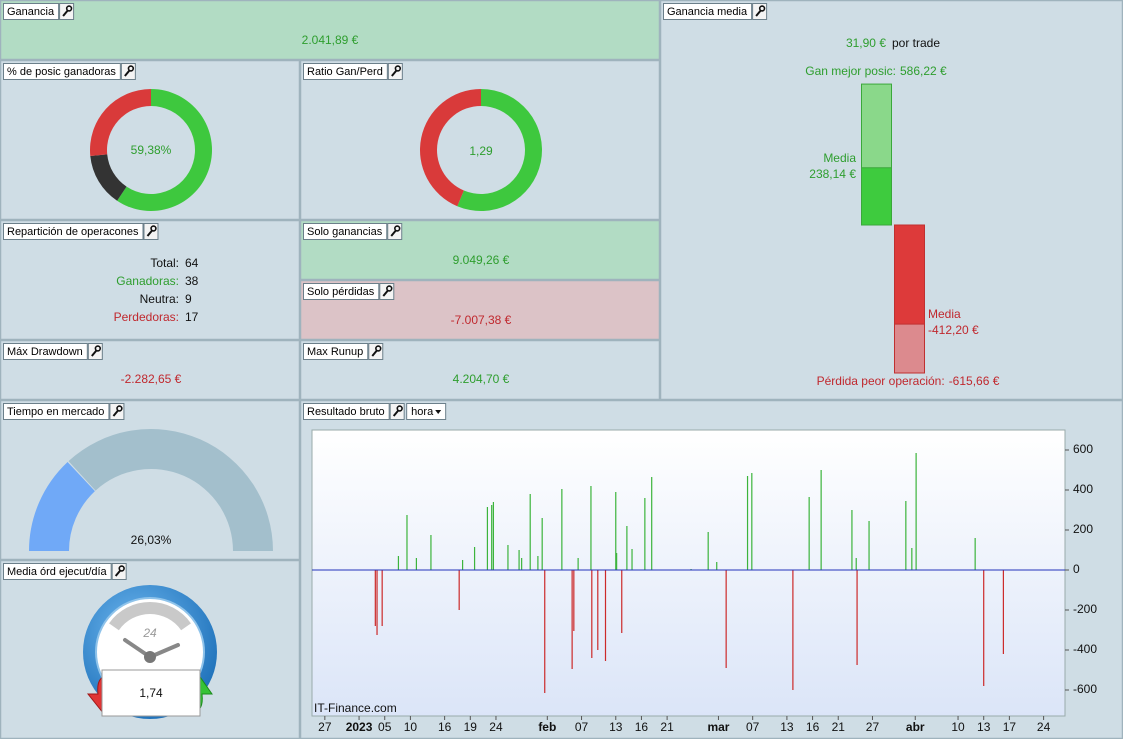 Image resolution: width=1123 pixels, height=739 pixels. I want to click on x-tick-label: 21, so click(667, 727).